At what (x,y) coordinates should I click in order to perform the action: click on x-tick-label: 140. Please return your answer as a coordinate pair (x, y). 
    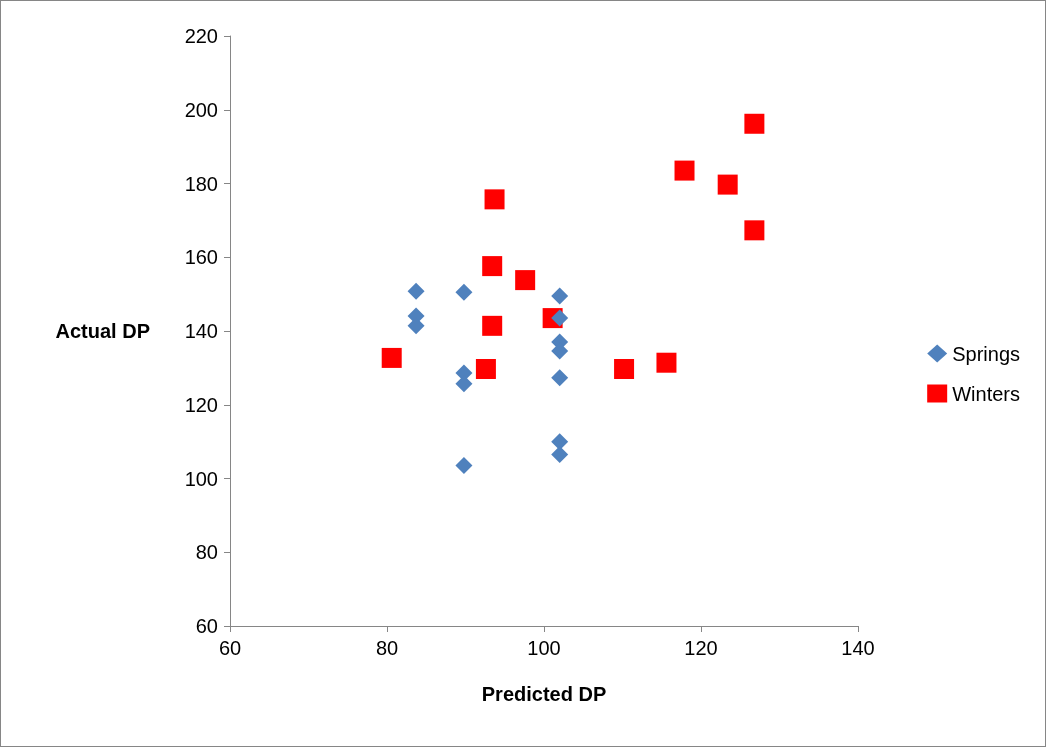
    Looking at the image, I should click on (858, 648).